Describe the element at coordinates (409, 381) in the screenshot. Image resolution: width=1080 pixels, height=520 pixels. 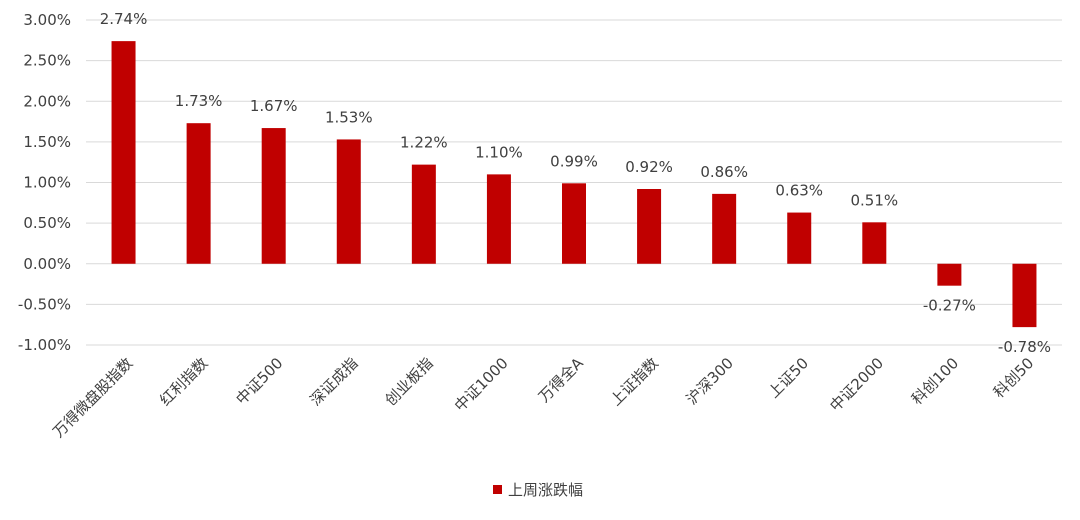
I see `x-category-label: 创业板指` at that location.